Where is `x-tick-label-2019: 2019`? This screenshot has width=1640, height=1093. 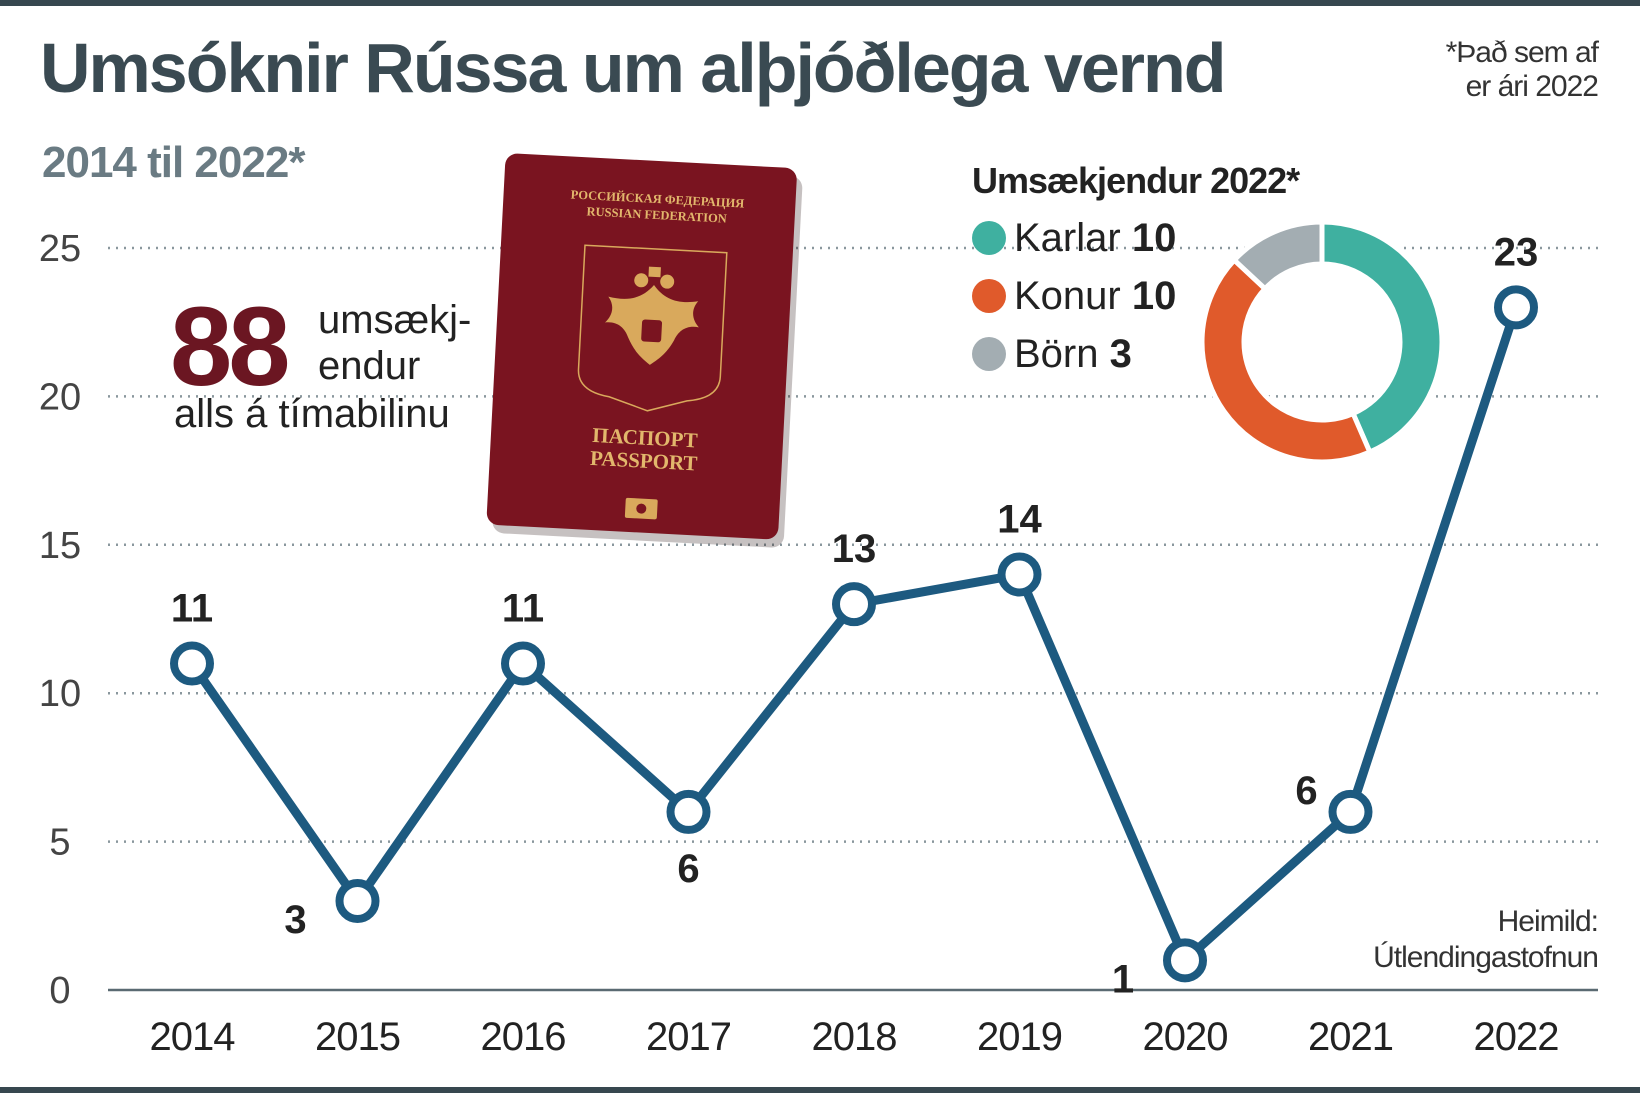 x-tick-label-2019: 2019 is located at coordinates (1019, 1037).